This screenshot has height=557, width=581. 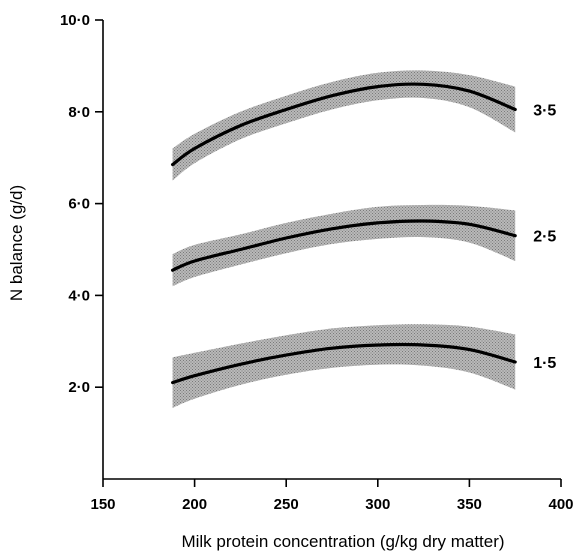 What do you see at coordinates (469, 504) in the screenshot?
I see `x-tick-label: 350` at bounding box center [469, 504].